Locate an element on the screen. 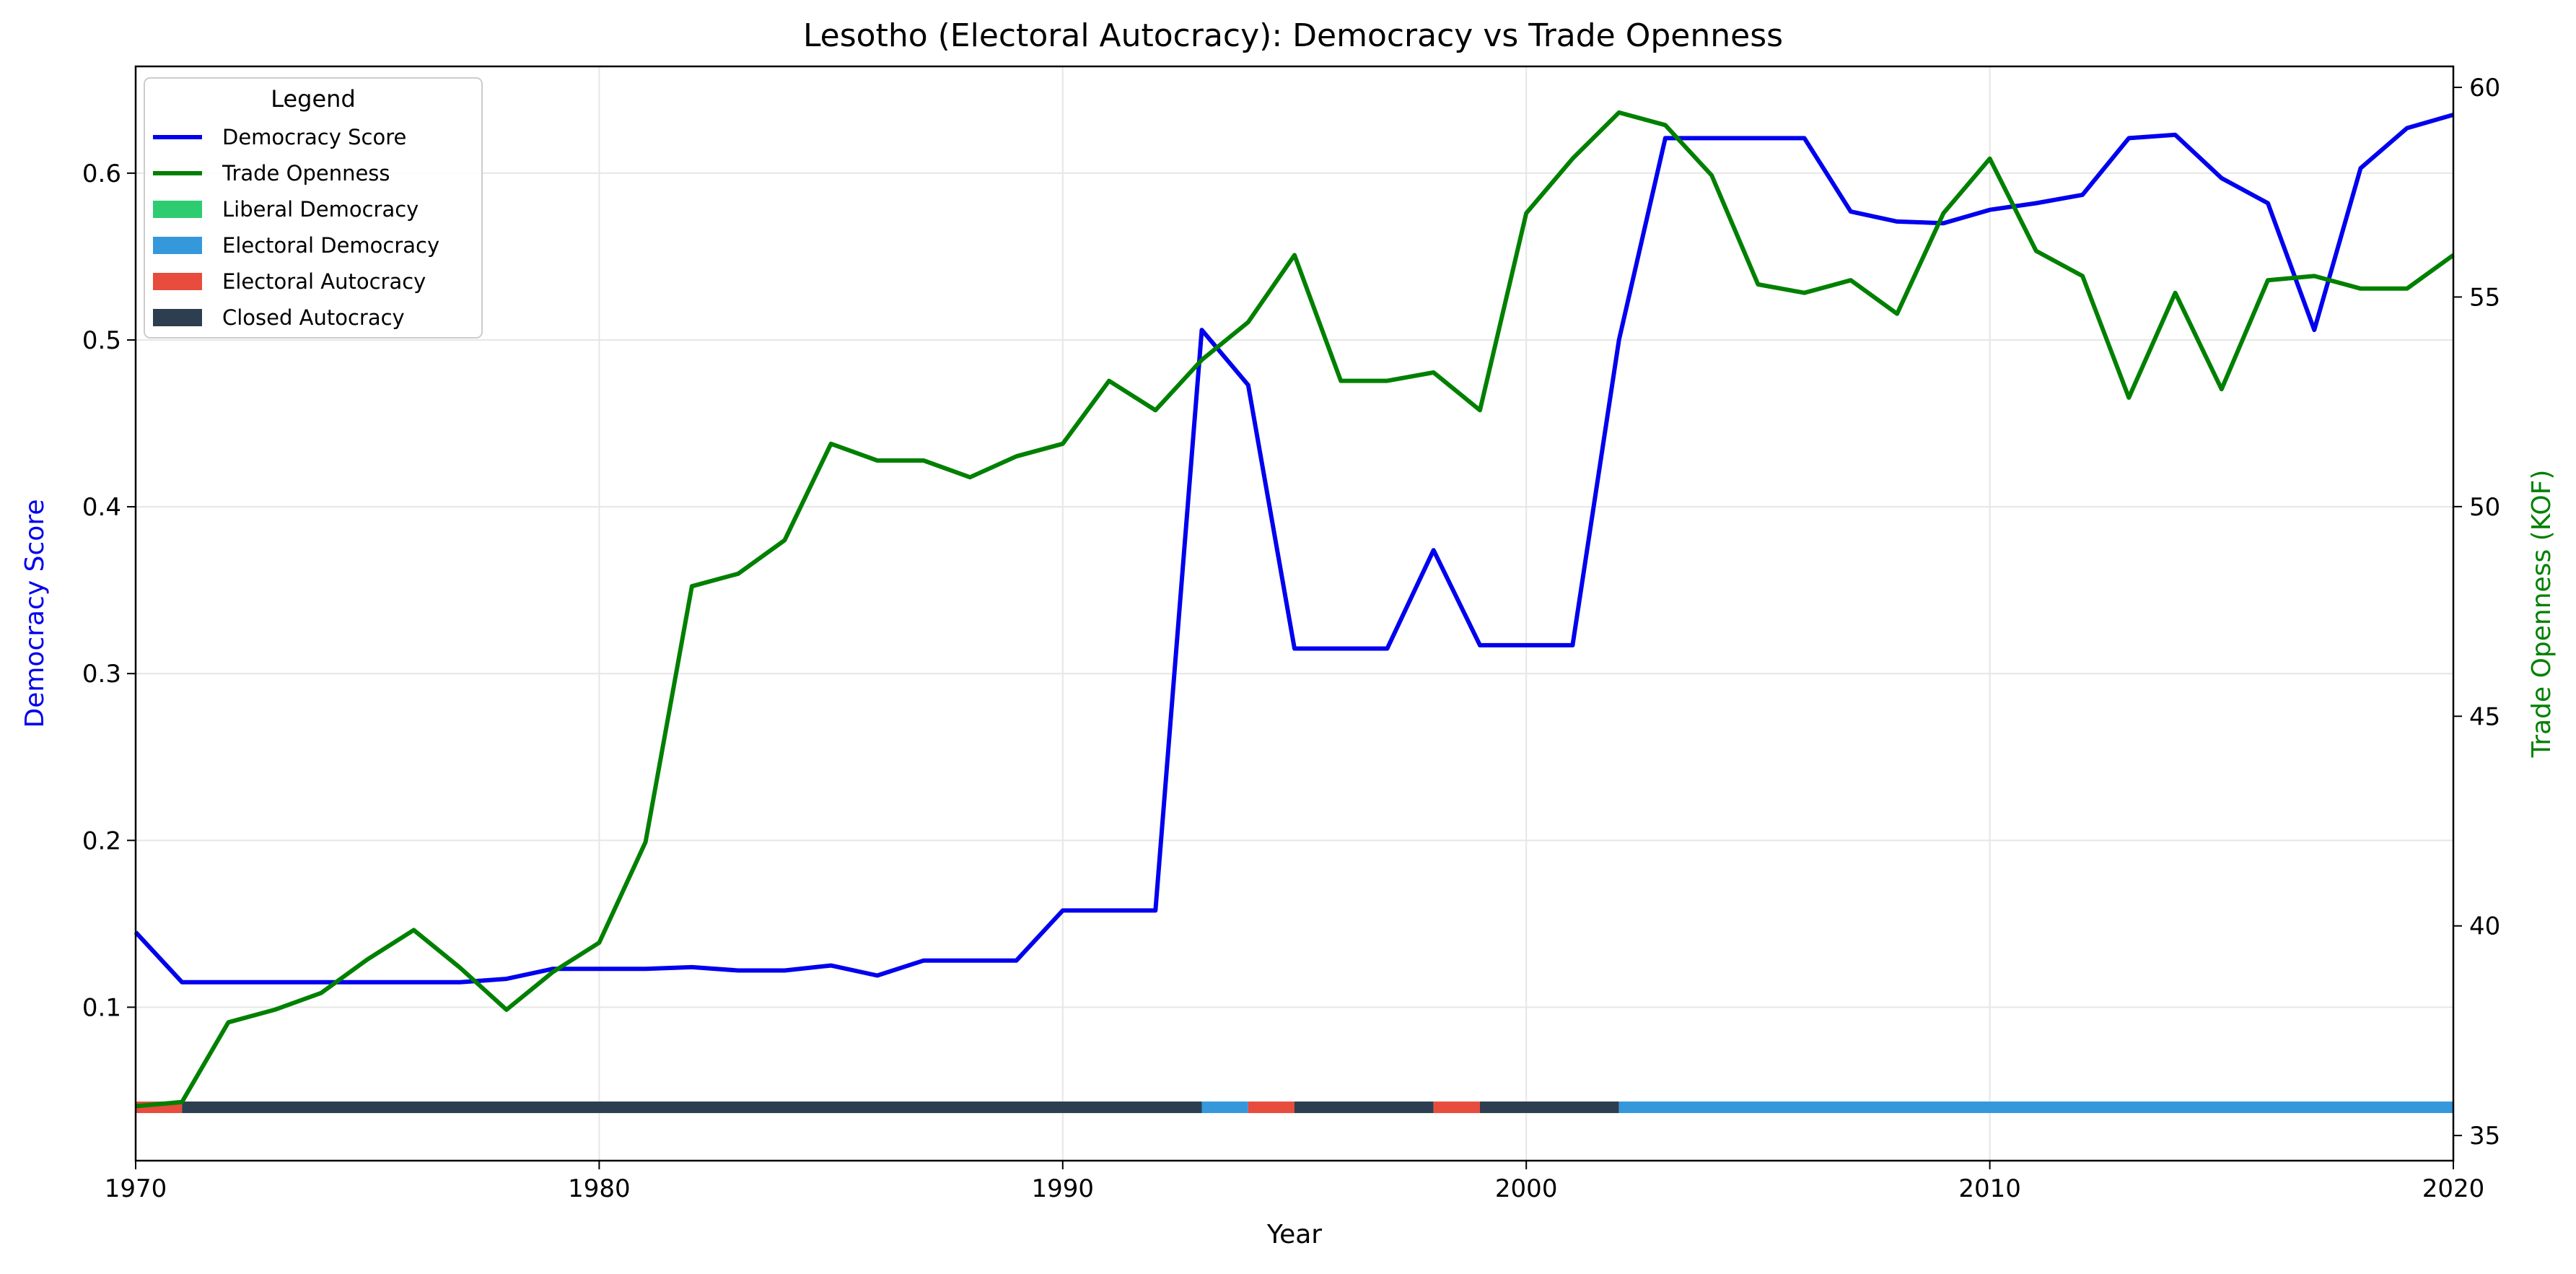 This screenshot has width=2576, height=1274. legend-entry: Closed Autocracy is located at coordinates (279, 317).